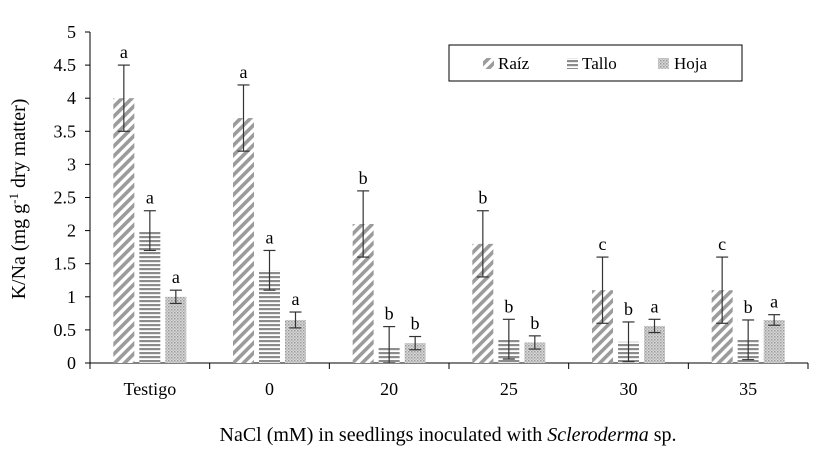 The width and height of the screenshot is (817, 472). What do you see at coordinates (572, 63) in the screenshot?
I see `legend-swatch-tallo` at bounding box center [572, 63].